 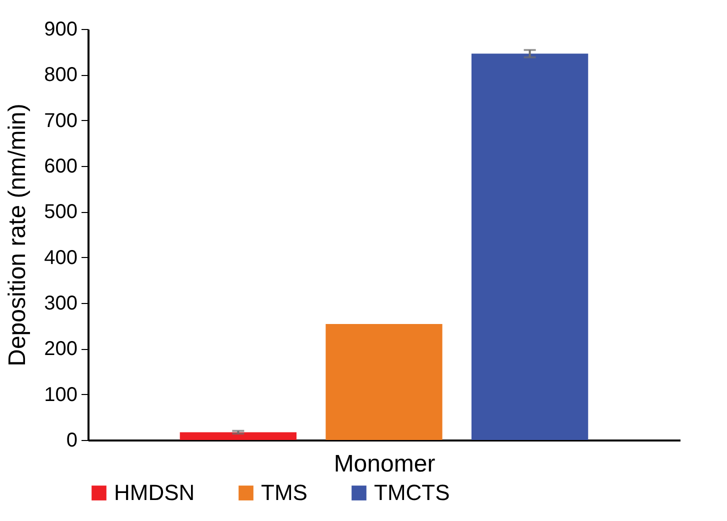 What do you see at coordinates (61, 75) in the screenshot?
I see `y-tick-label: 800` at bounding box center [61, 75].